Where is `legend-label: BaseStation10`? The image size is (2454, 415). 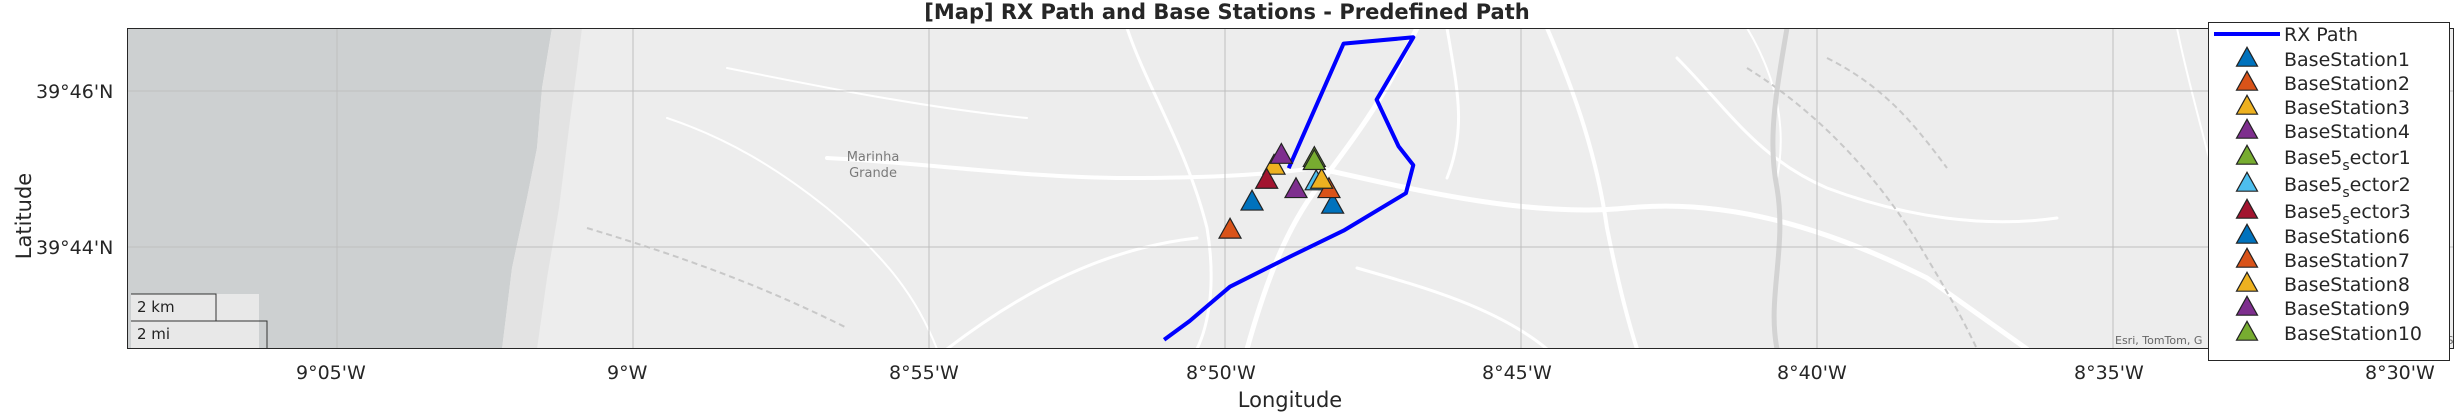 legend-label: BaseStation10 is located at coordinates (2353, 334).